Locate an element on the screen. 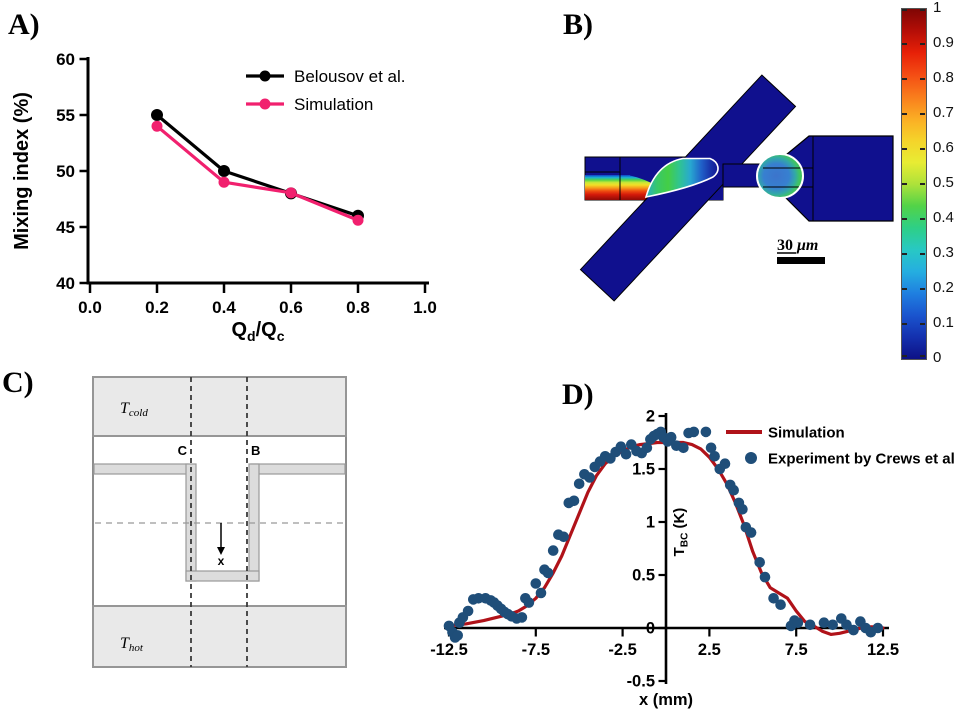  y-tick-label: 55 is located at coordinates (65, 115).